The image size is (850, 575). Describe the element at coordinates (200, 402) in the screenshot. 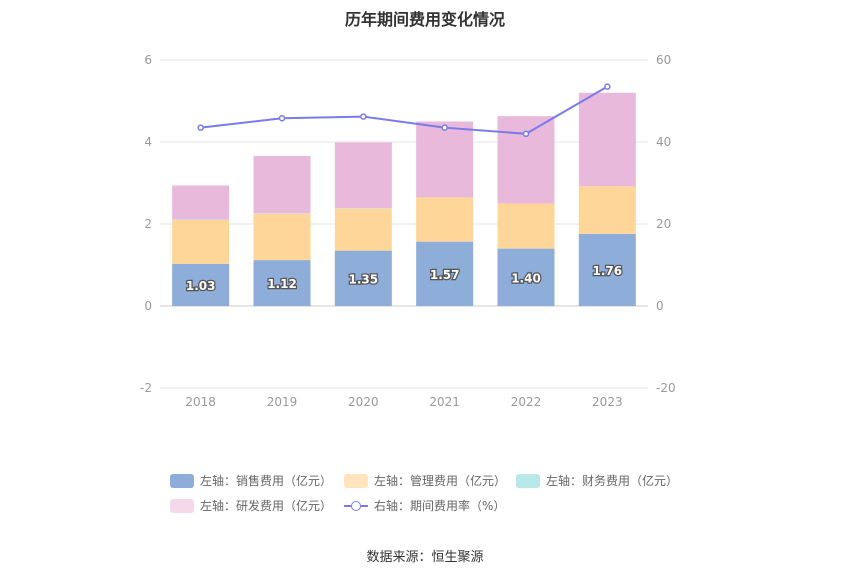

I see `x-tick-label: 2018` at that location.